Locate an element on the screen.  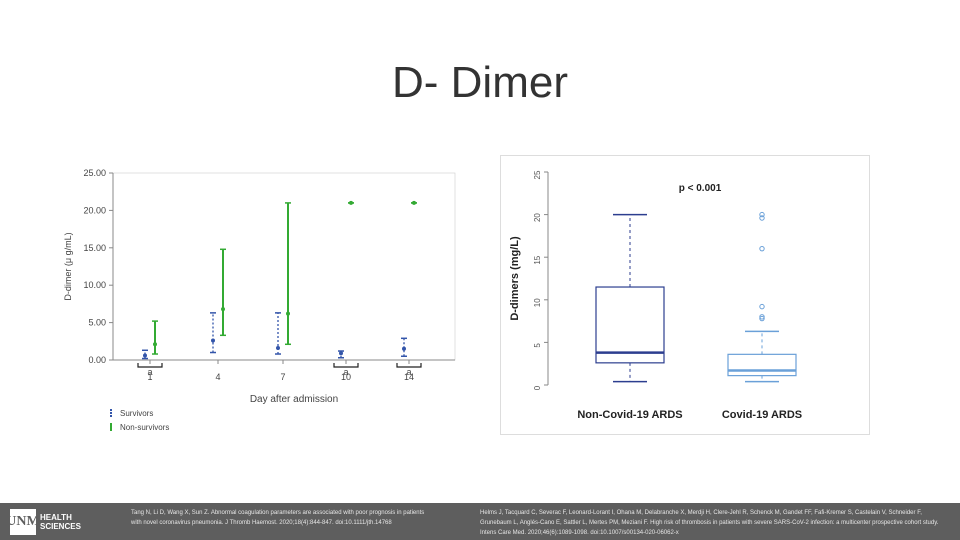
x-tick-label: 14 is located at coordinates (409, 377).